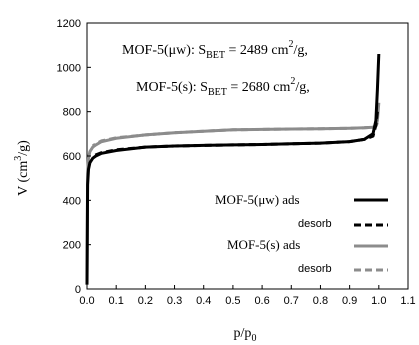 This screenshot has width=419, height=345. What do you see at coordinates (174, 301) in the screenshot?
I see `x-tick-label: 0.3` at bounding box center [174, 301].